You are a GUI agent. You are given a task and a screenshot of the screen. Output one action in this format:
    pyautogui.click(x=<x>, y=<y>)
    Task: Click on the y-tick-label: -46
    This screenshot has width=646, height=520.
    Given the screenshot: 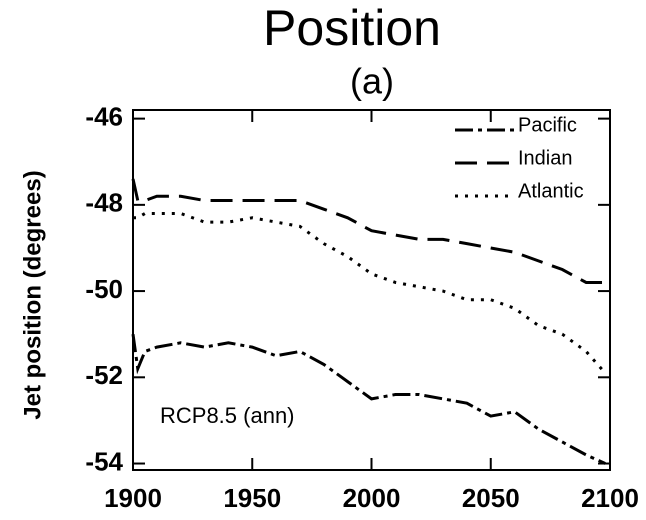 What is the action you would take?
    pyautogui.click(x=104, y=116)
    